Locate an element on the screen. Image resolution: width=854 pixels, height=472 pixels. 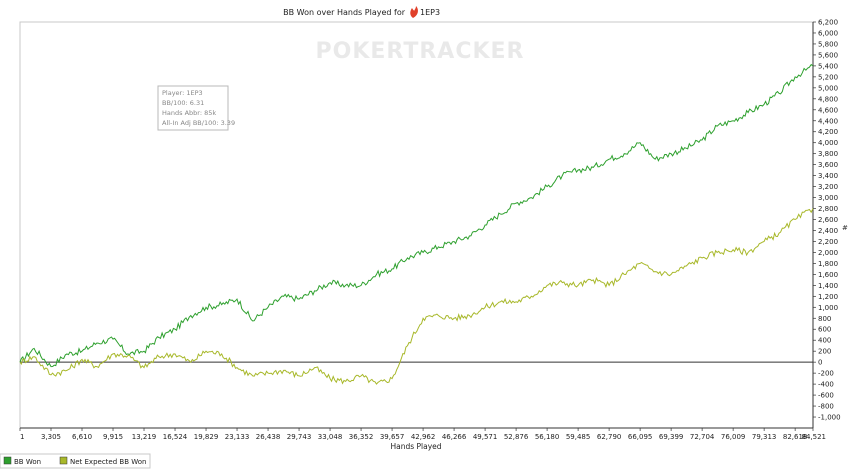
legend: BB Won Net Expected BB Won is located at coordinates (75, 461).